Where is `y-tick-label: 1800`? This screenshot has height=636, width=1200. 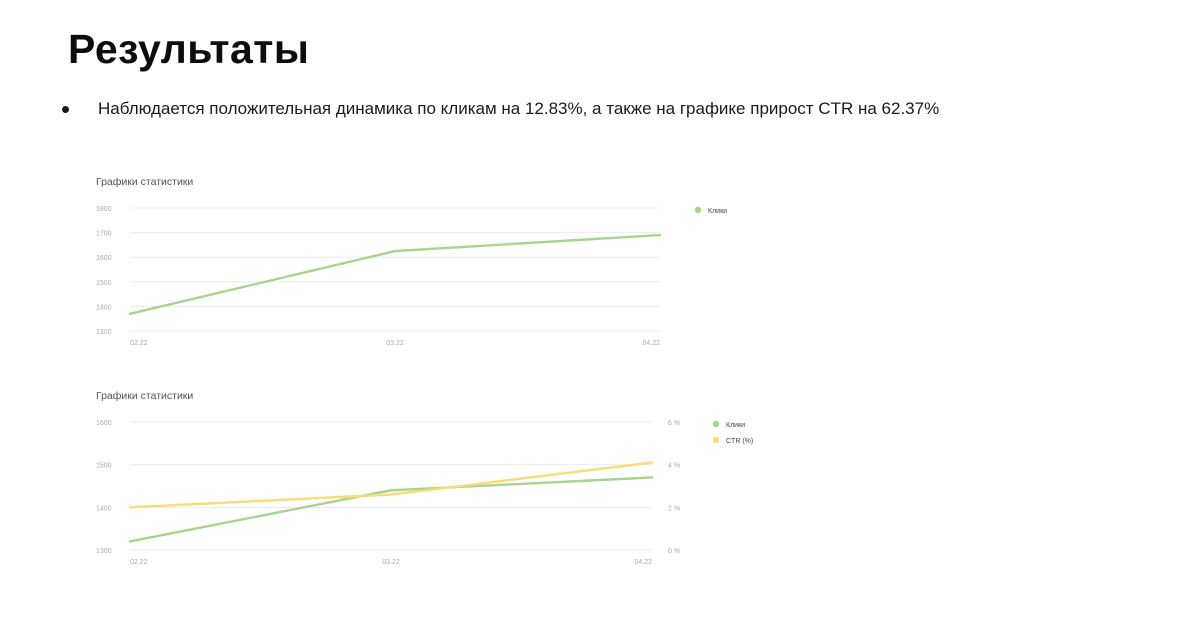
y-tick-label: 1800 is located at coordinates (104, 209).